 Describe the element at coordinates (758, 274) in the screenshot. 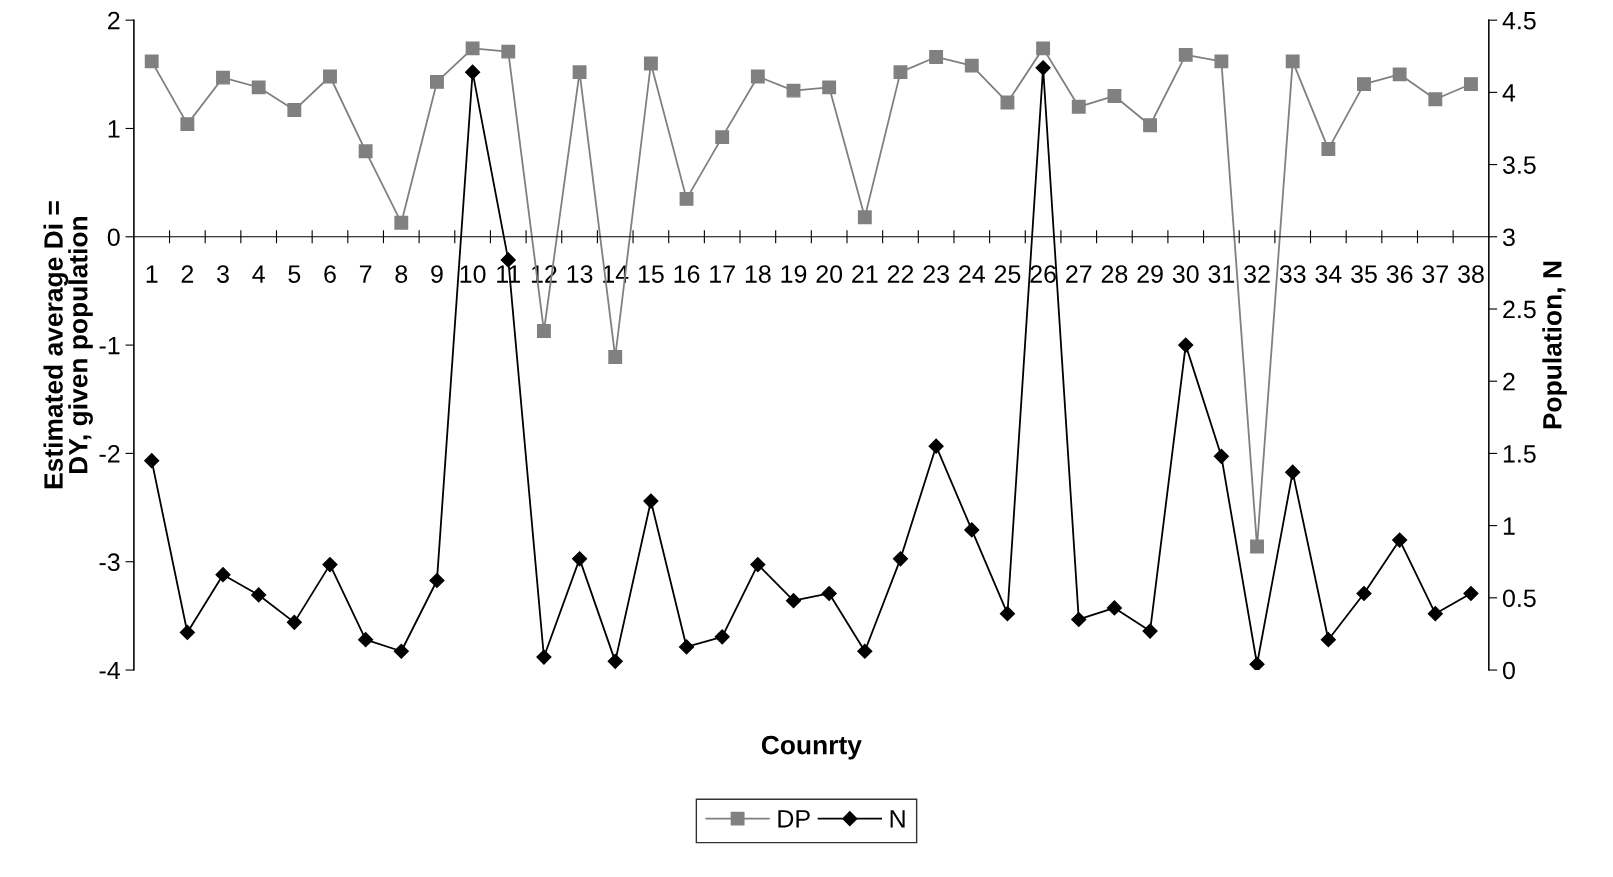

I see `x-tick-label: 18` at that location.